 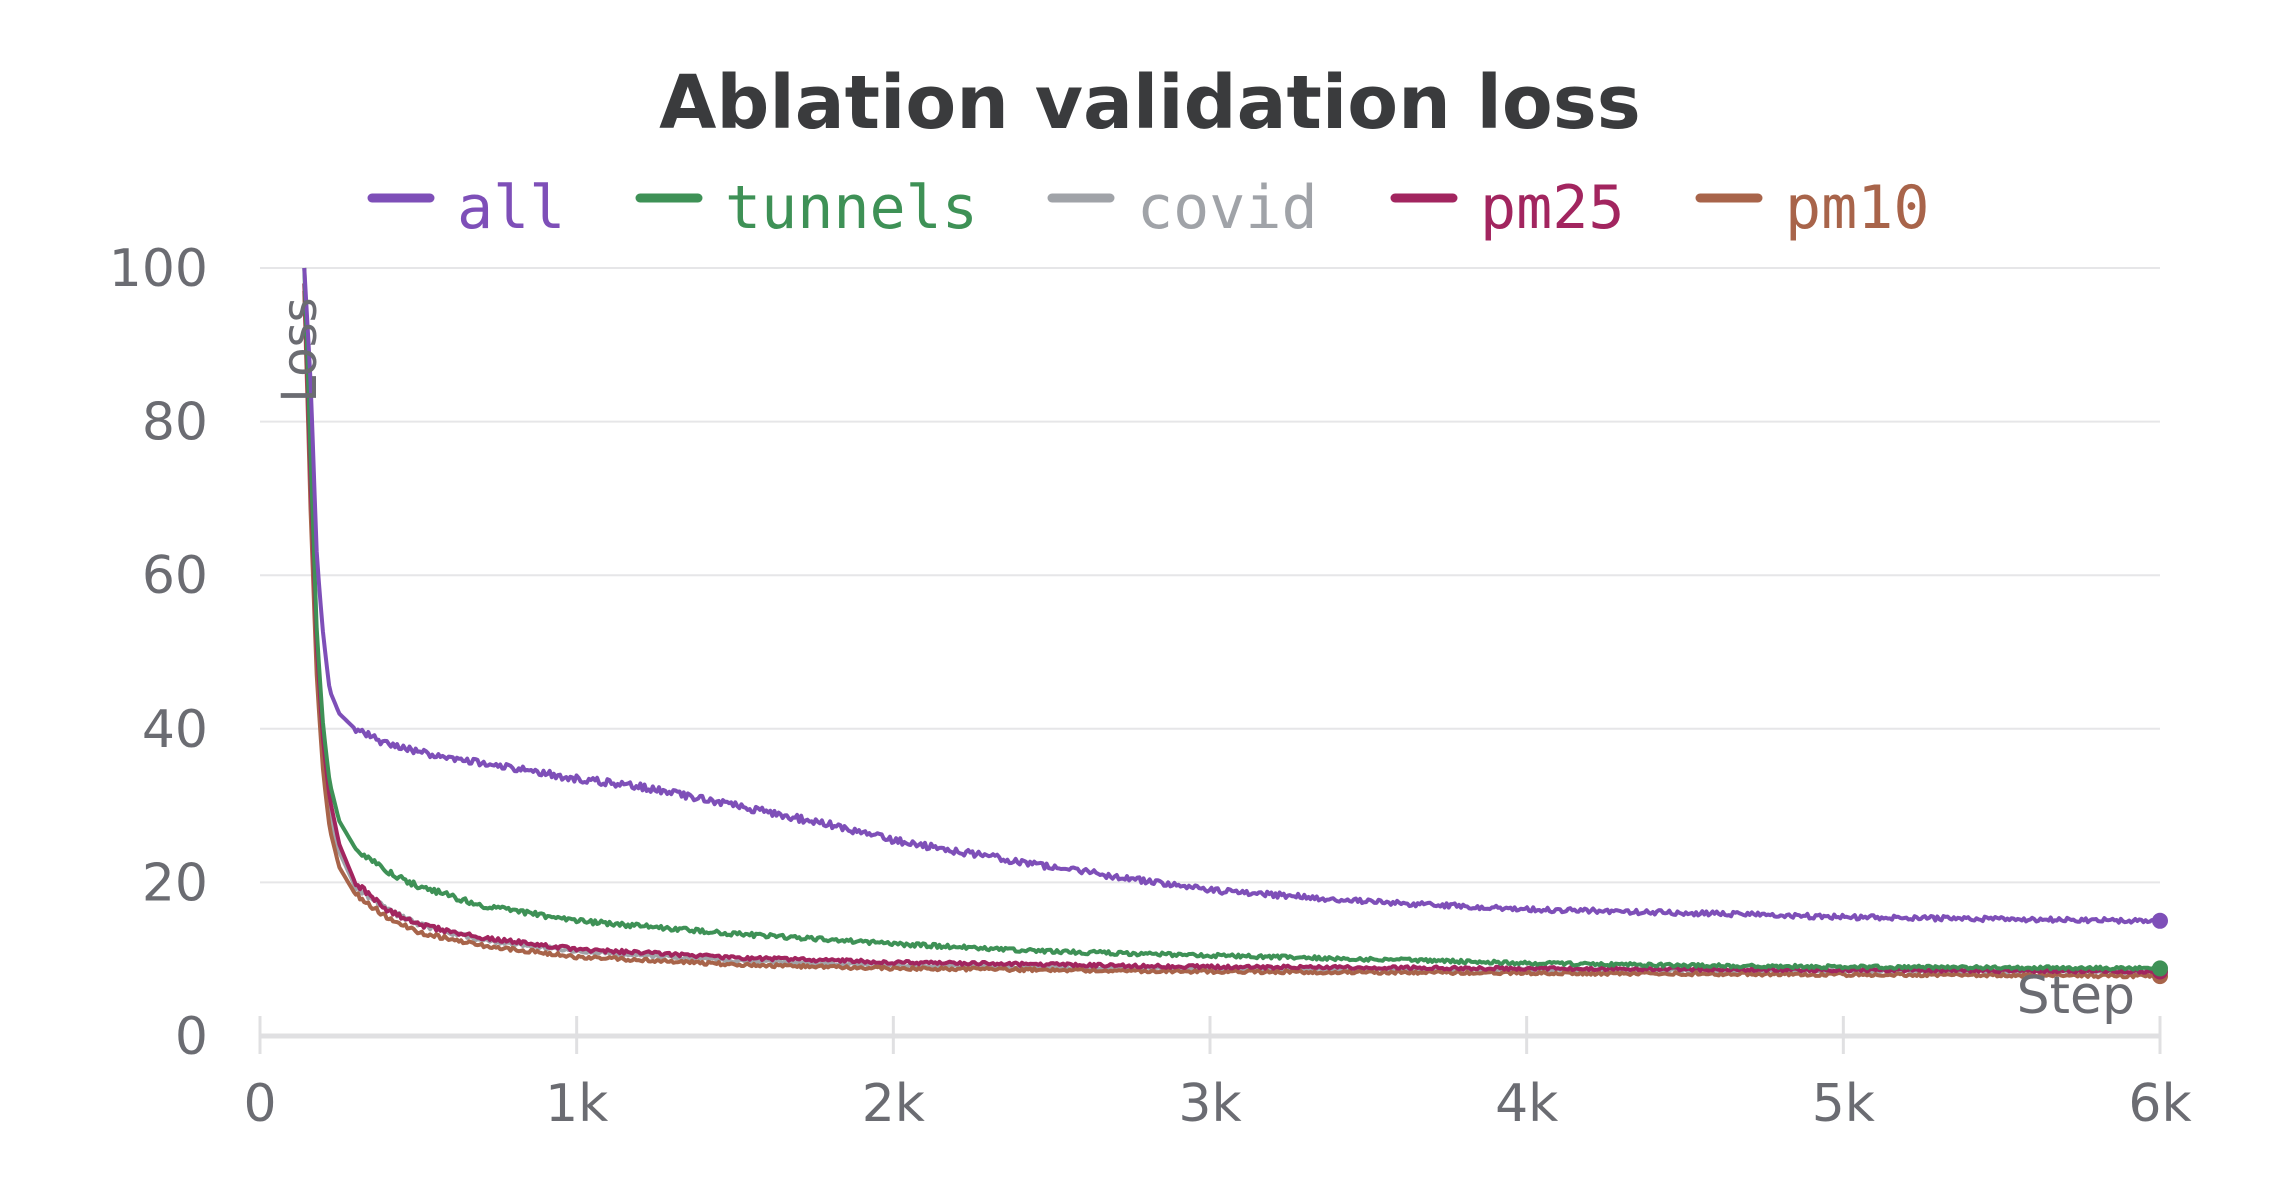 What do you see at coordinates (1526, 1104) in the screenshot?
I see `x-tick-label: 4k` at bounding box center [1526, 1104].